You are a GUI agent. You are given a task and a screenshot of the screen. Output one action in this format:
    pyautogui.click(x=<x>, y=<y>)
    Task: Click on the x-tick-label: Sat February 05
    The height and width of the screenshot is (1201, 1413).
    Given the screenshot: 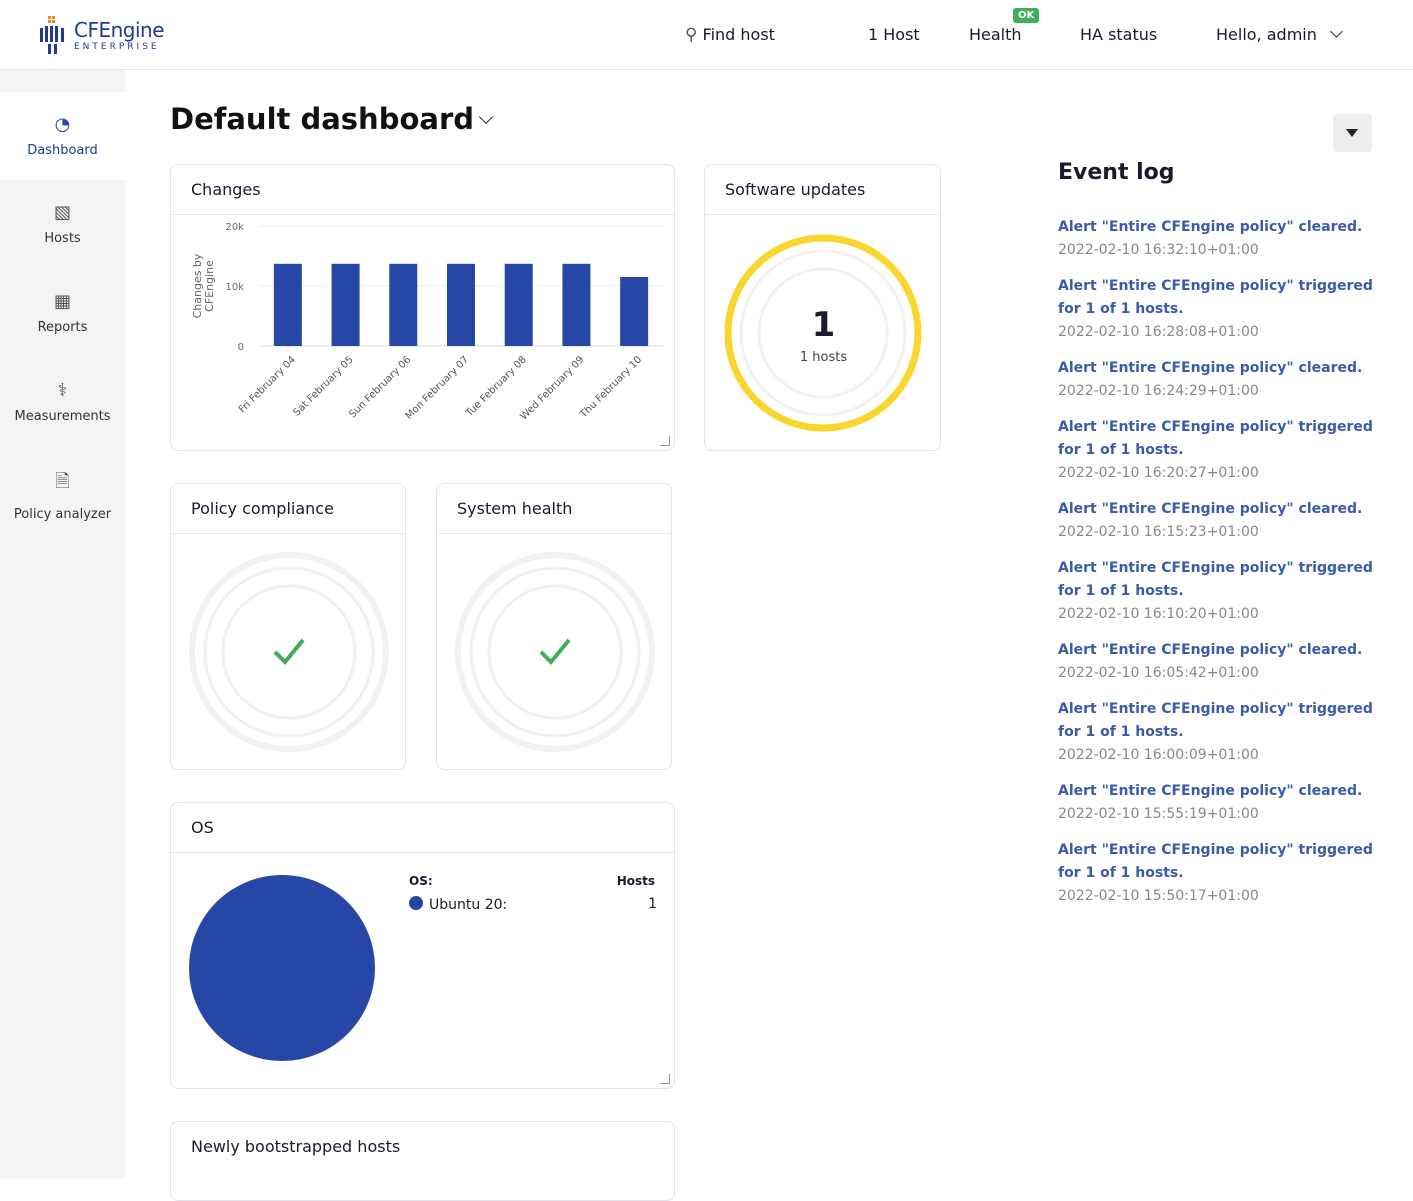 What is the action you would take?
    pyautogui.click(x=323, y=386)
    